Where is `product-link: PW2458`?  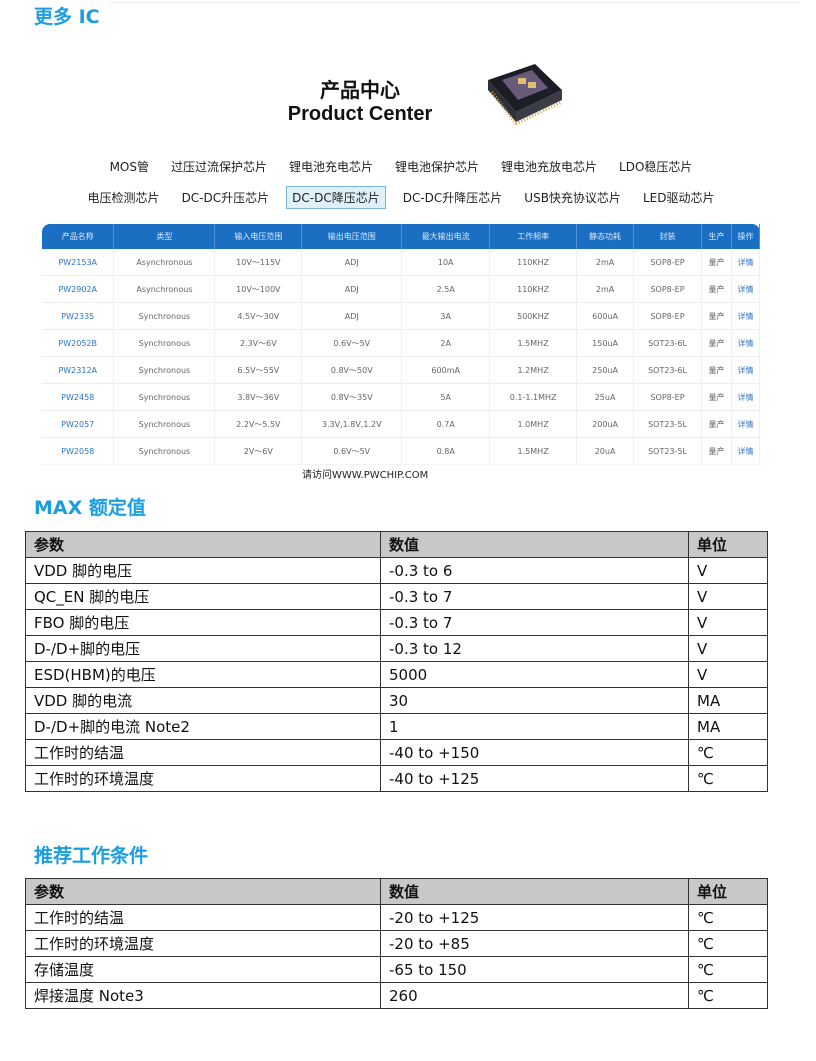 product-link: PW2458 is located at coordinates (78, 397).